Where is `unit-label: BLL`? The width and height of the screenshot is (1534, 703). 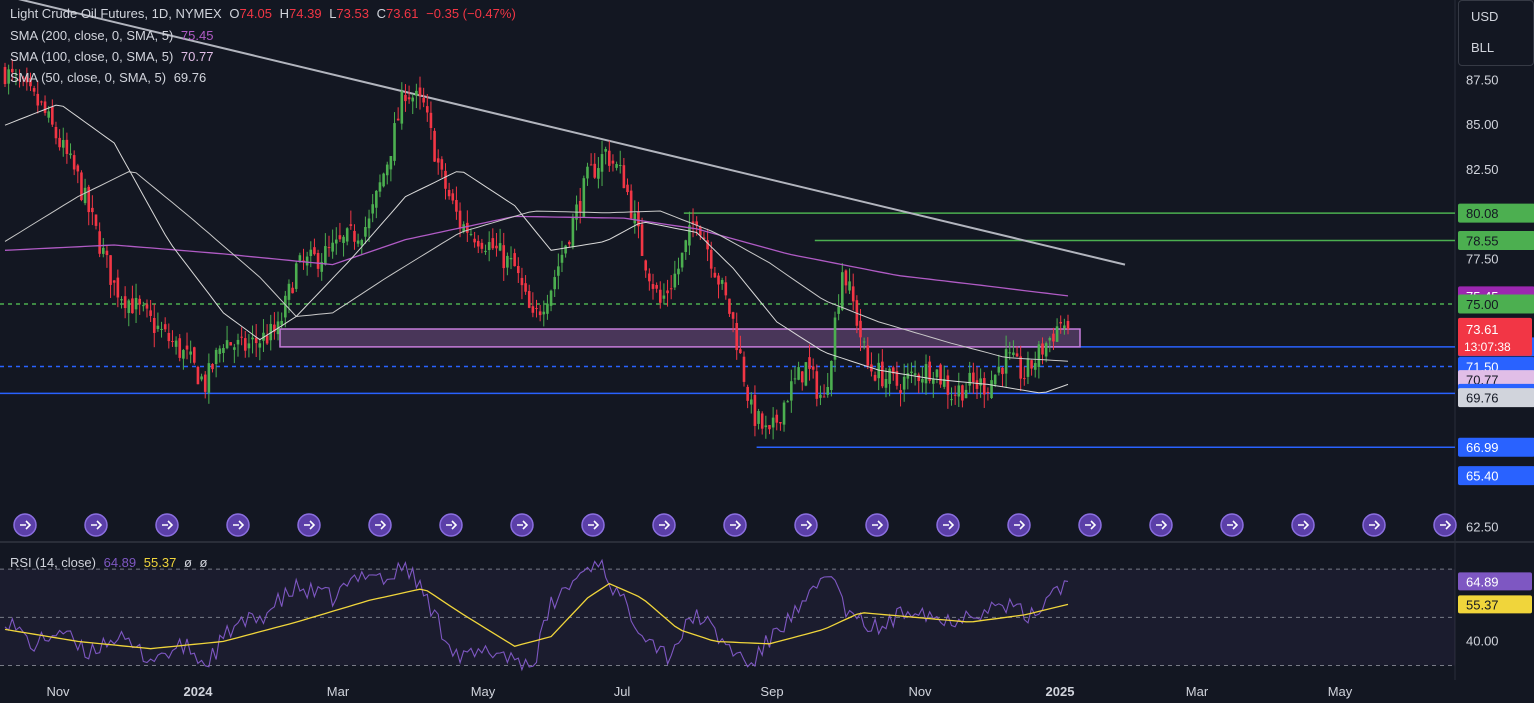
unit-label: BLL is located at coordinates (1483, 47).